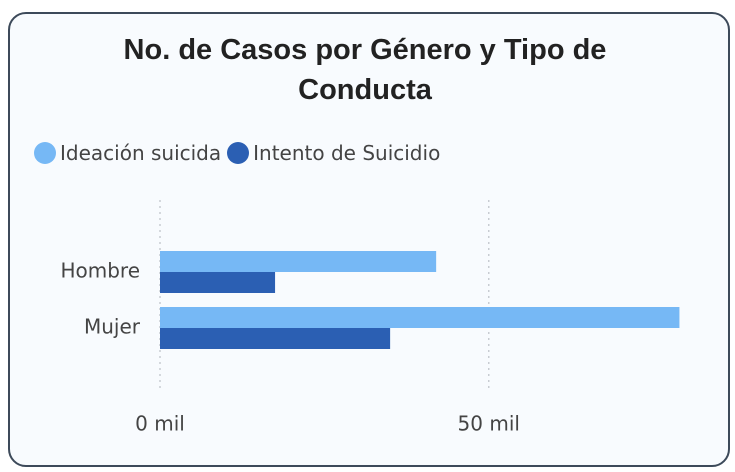 The height and width of the screenshot is (472, 735). I want to click on legend-label: Intento de Suicidio, so click(347, 153).